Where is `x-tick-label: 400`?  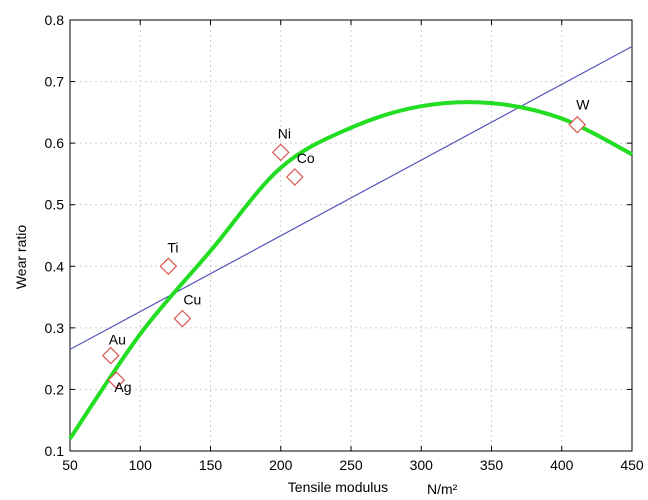 x-tick-label: 400 is located at coordinates (562, 465).